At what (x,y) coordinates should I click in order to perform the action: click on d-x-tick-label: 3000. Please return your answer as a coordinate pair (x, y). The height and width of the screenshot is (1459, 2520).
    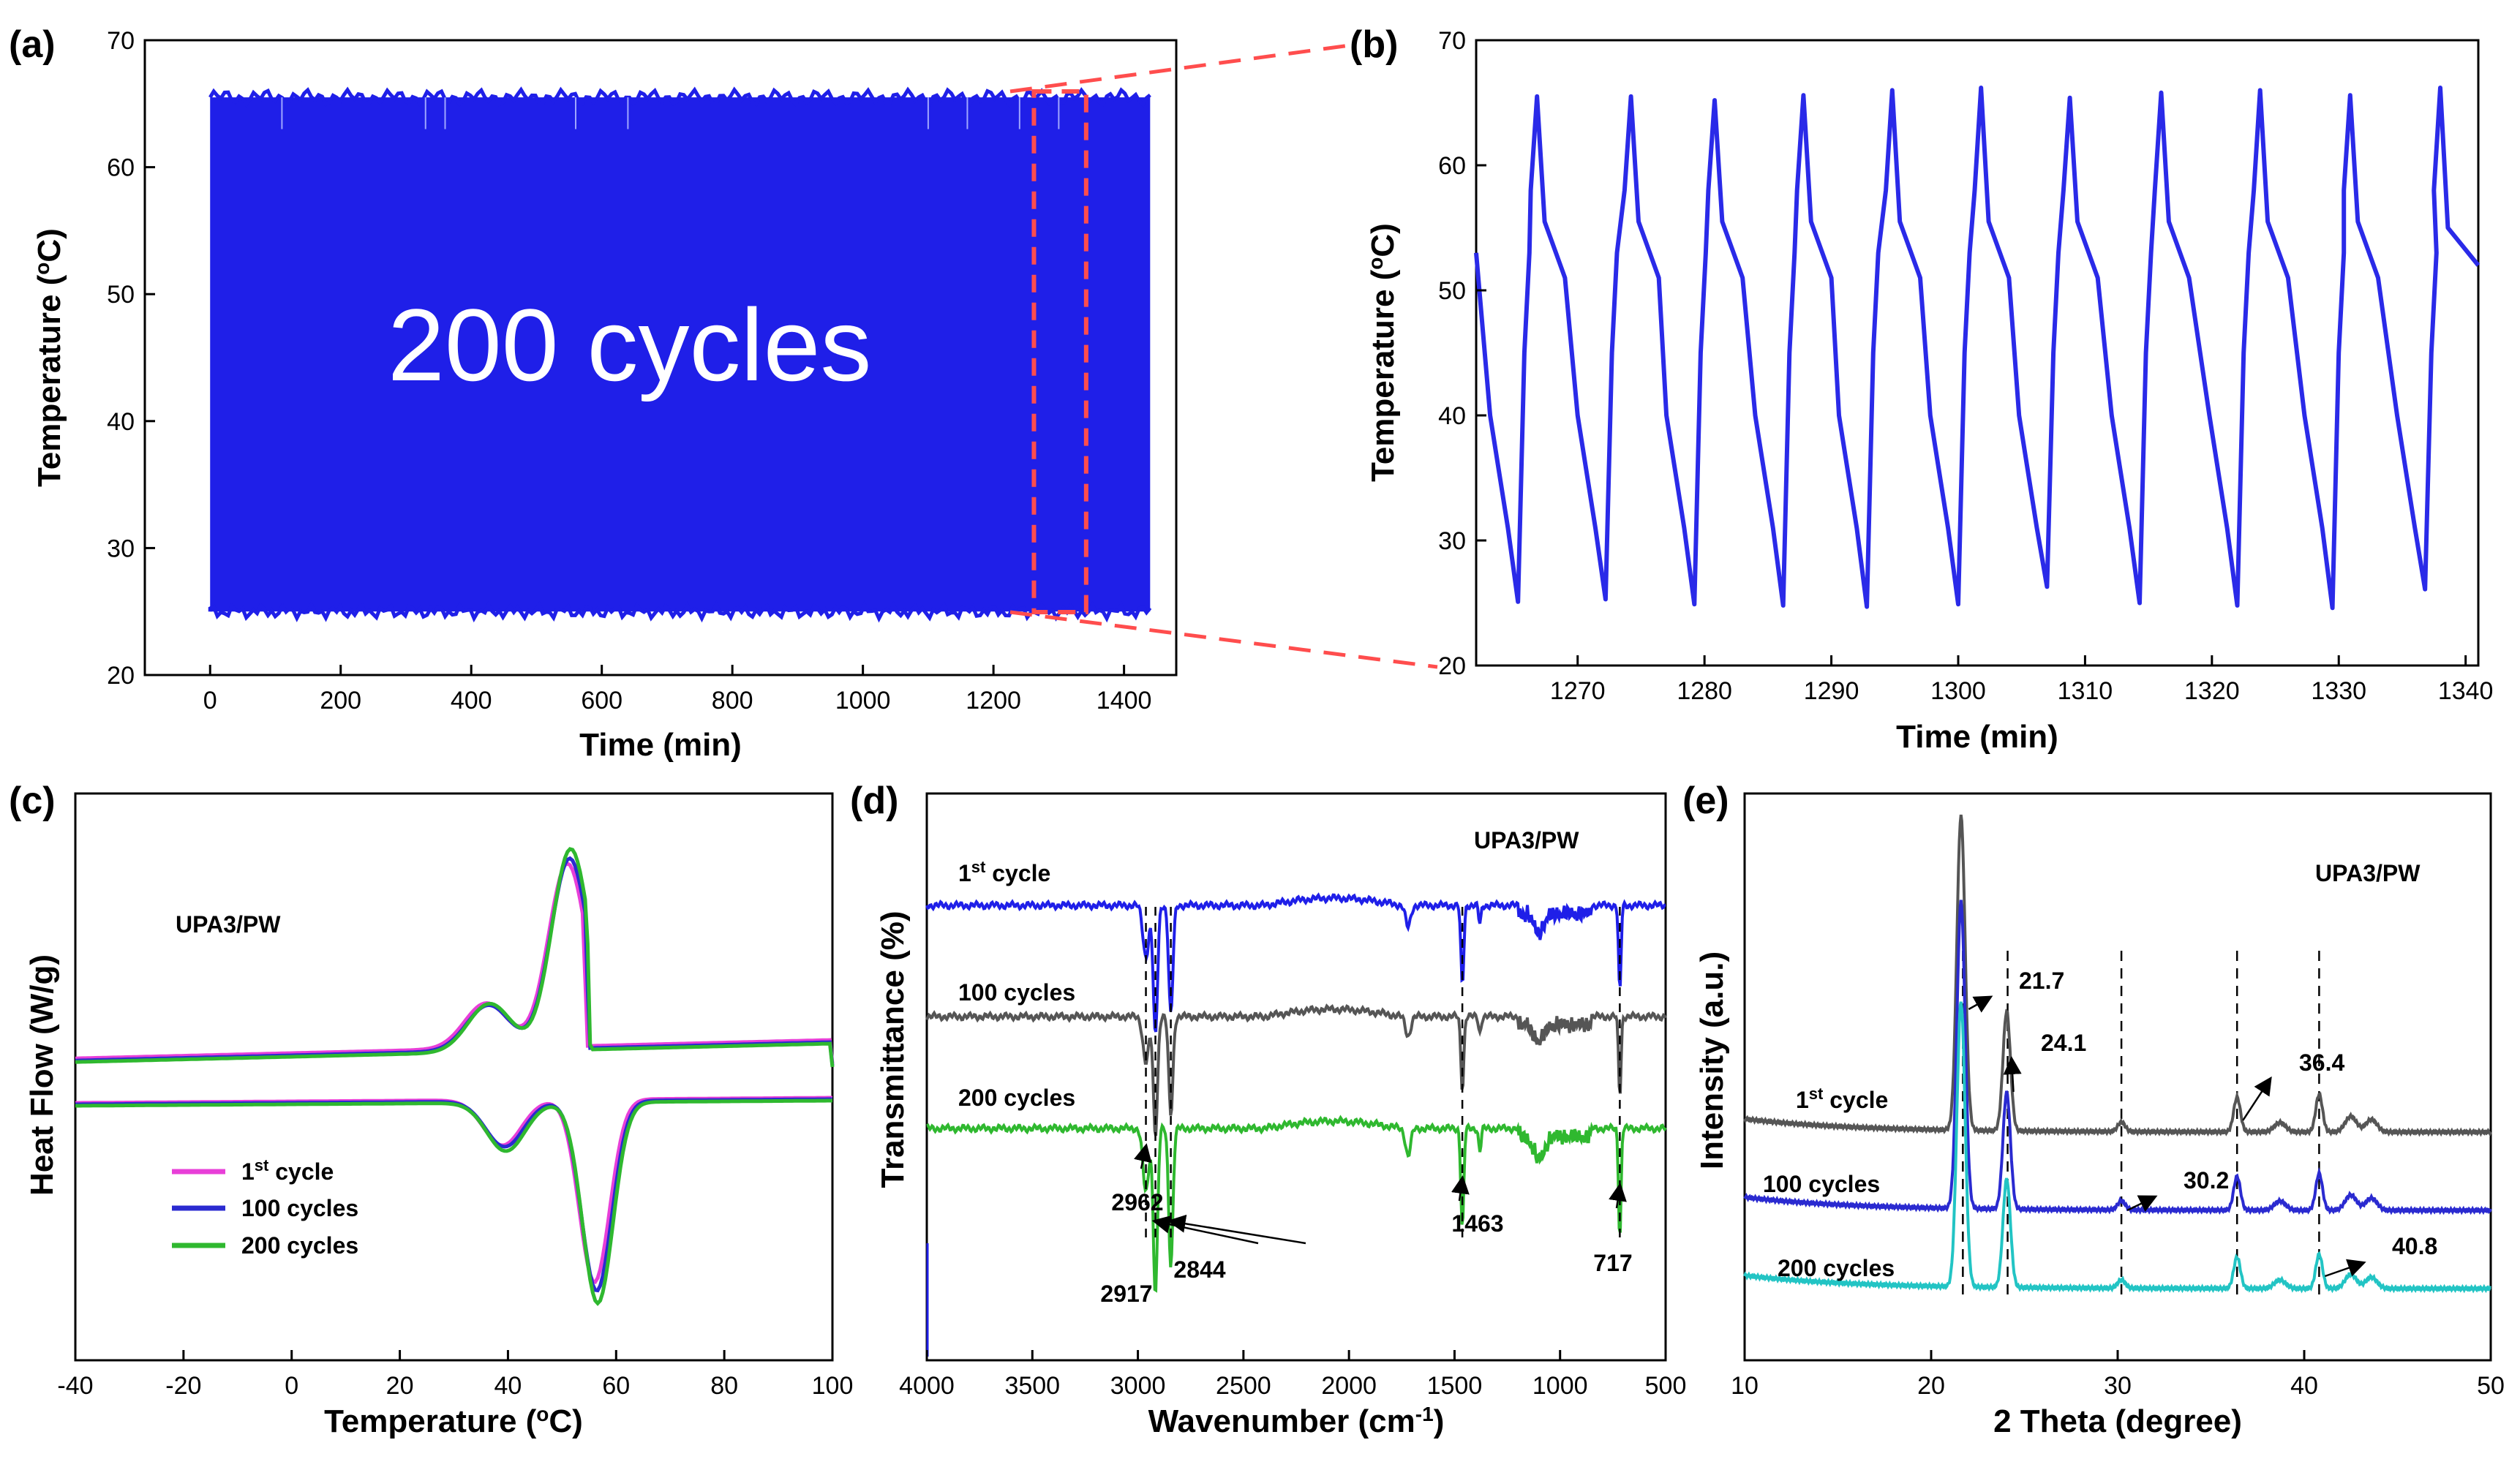
    Looking at the image, I should click on (1138, 1386).